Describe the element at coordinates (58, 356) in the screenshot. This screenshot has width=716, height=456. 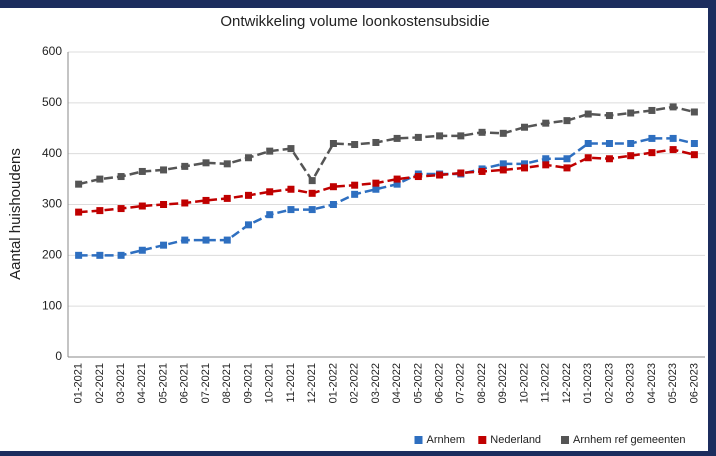
I see `y-tick-label: 0` at that location.